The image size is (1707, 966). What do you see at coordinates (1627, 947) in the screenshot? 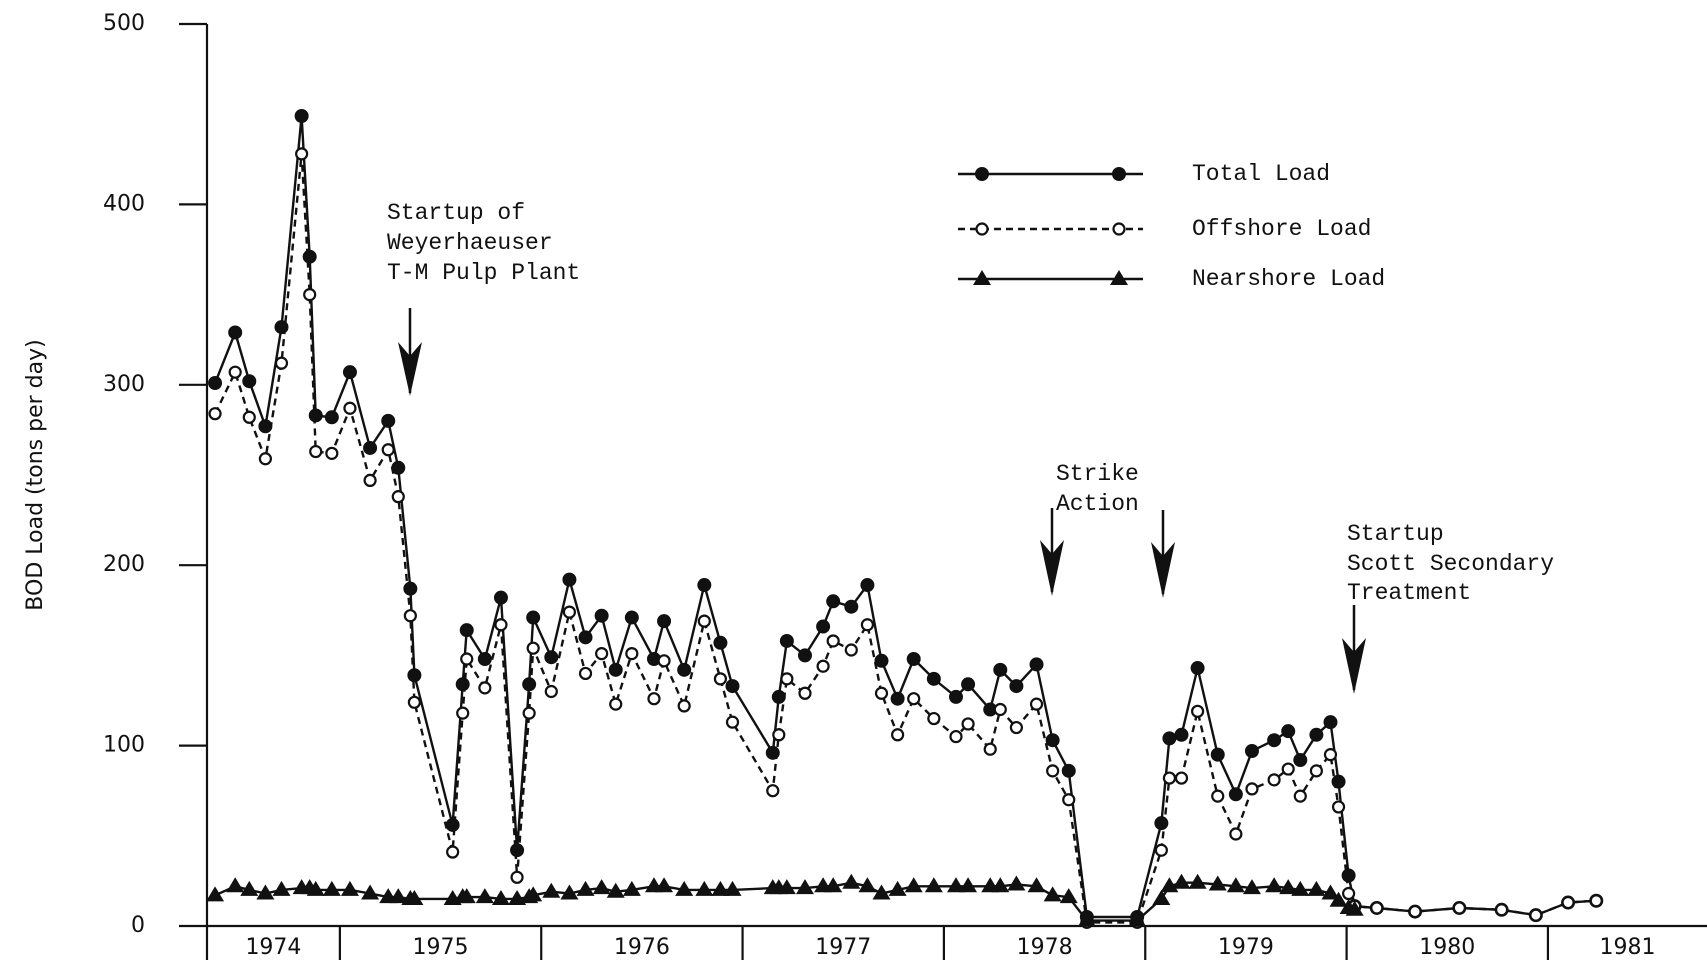
I see `x-tick-label: 1981` at bounding box center [1627, 947].